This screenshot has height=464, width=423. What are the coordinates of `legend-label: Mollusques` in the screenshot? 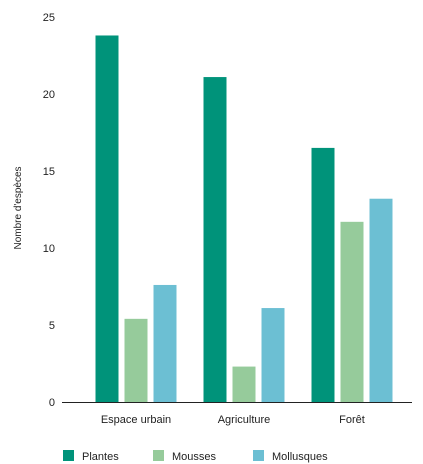 It's located at (300, 457).